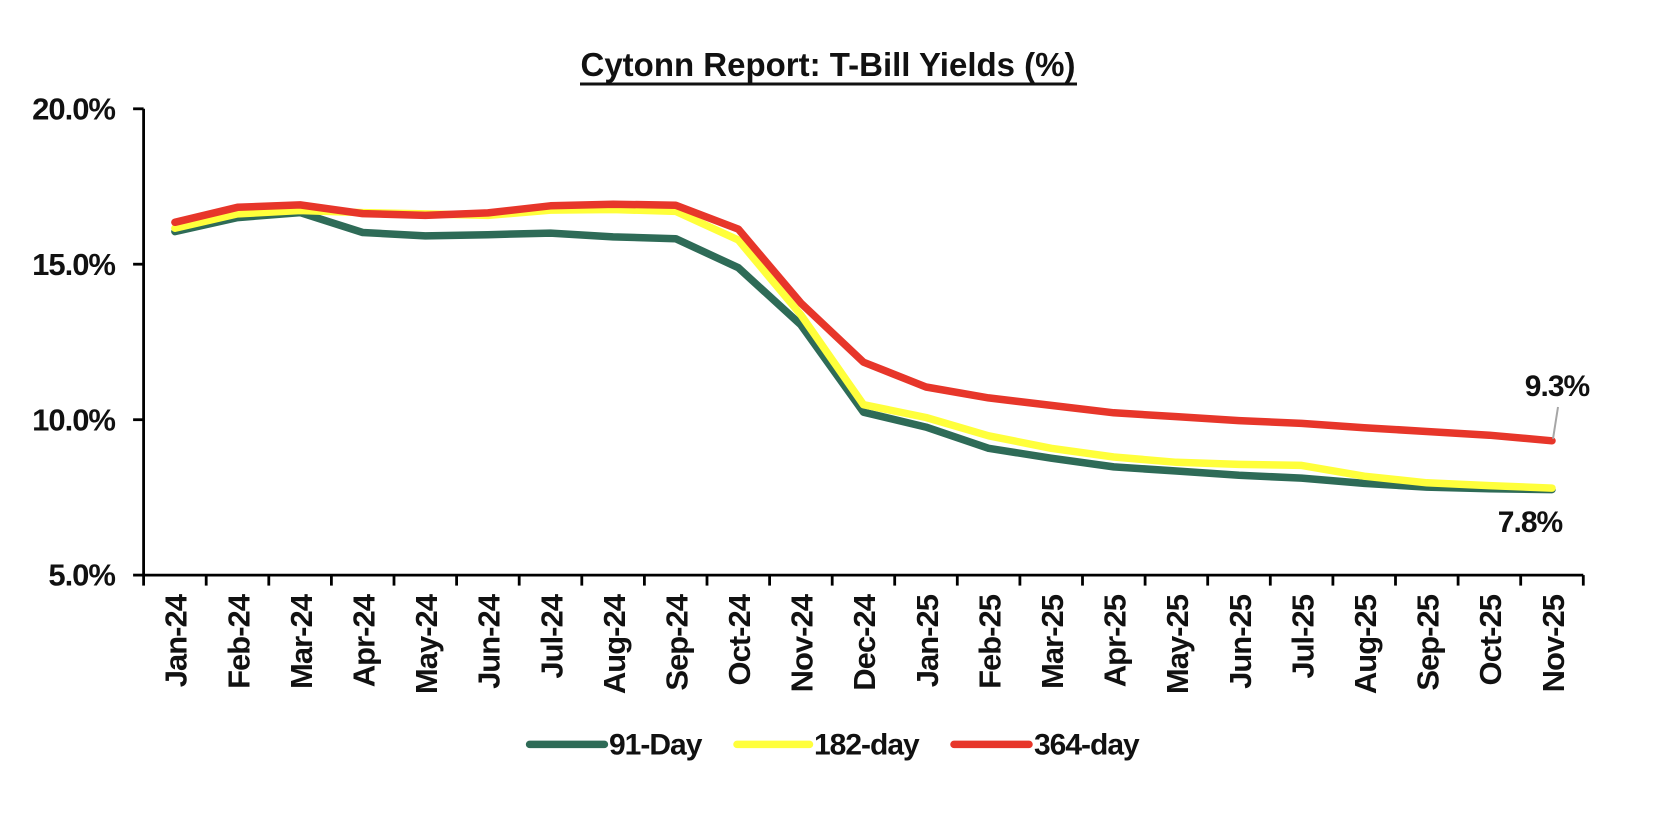 The height and width of the screenshot is (816, 1658). Describe the element at coordinates (827, 64) in the screenshot. I see `svg-text:Cytonn Report: T-Bill Yields (: Cytonn Report: T-Bill Yields (%)` at that location.